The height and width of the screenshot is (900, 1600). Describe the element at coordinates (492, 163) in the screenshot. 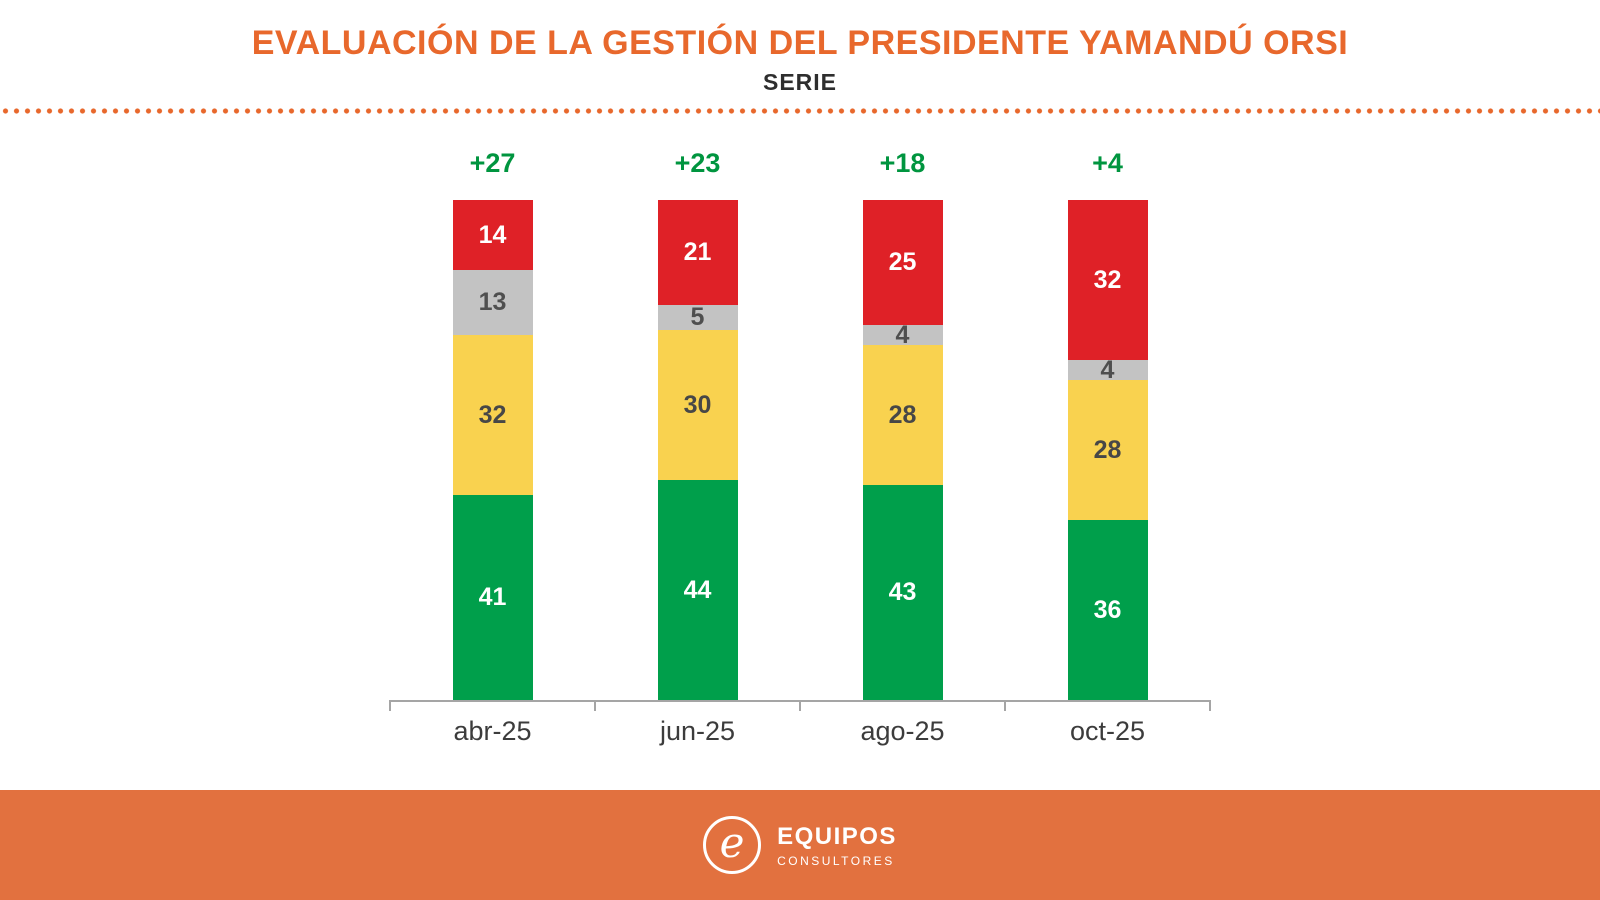

I see `net-balance-label: +27` at that location.